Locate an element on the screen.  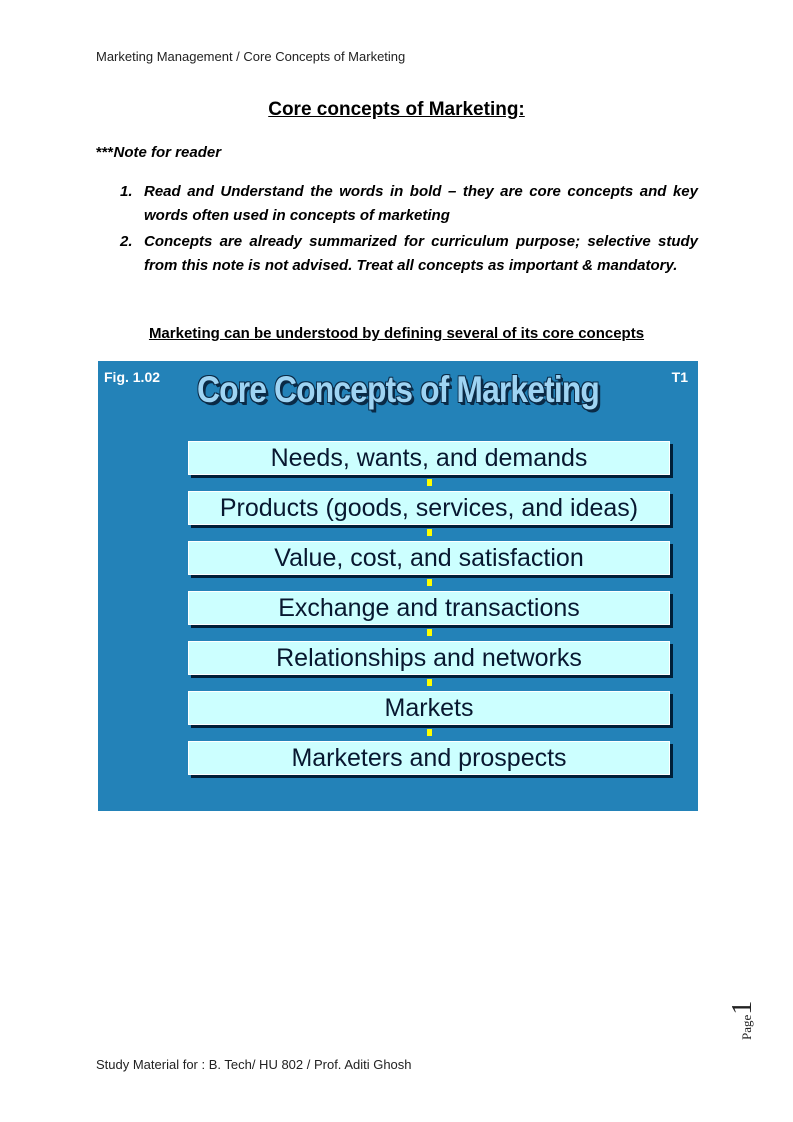
page-label: Page is located at coordinates (746, 1027).